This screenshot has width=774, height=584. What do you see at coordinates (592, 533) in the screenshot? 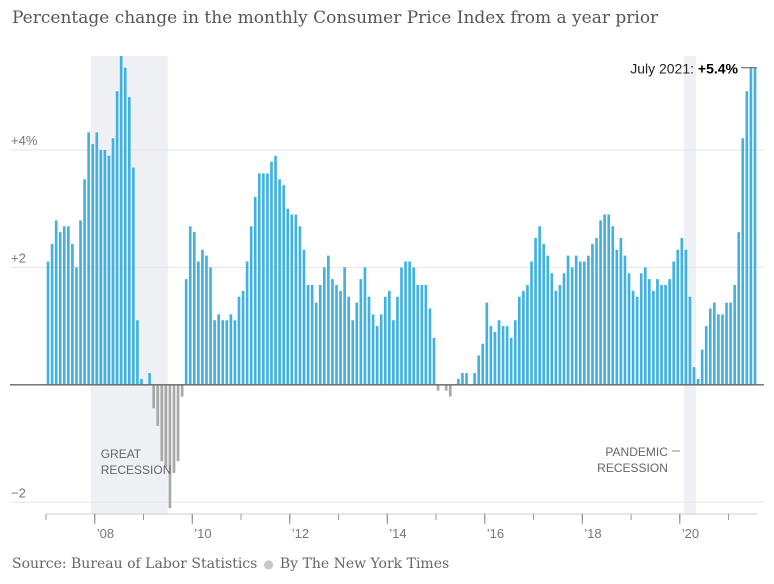
I see `x-tick-label: ’18` at bounding box center [592, 533].